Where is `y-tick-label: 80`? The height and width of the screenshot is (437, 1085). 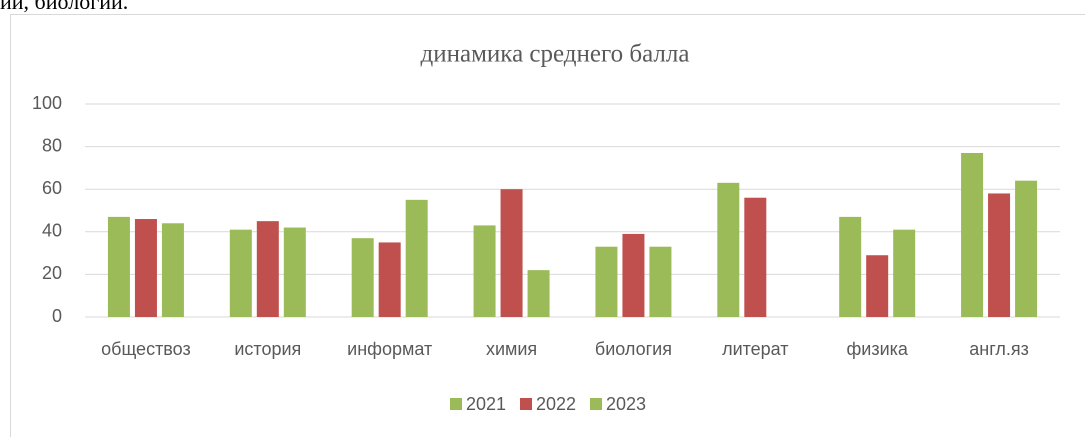 y-tick-label: 80 is located at coordinates (52, 145).